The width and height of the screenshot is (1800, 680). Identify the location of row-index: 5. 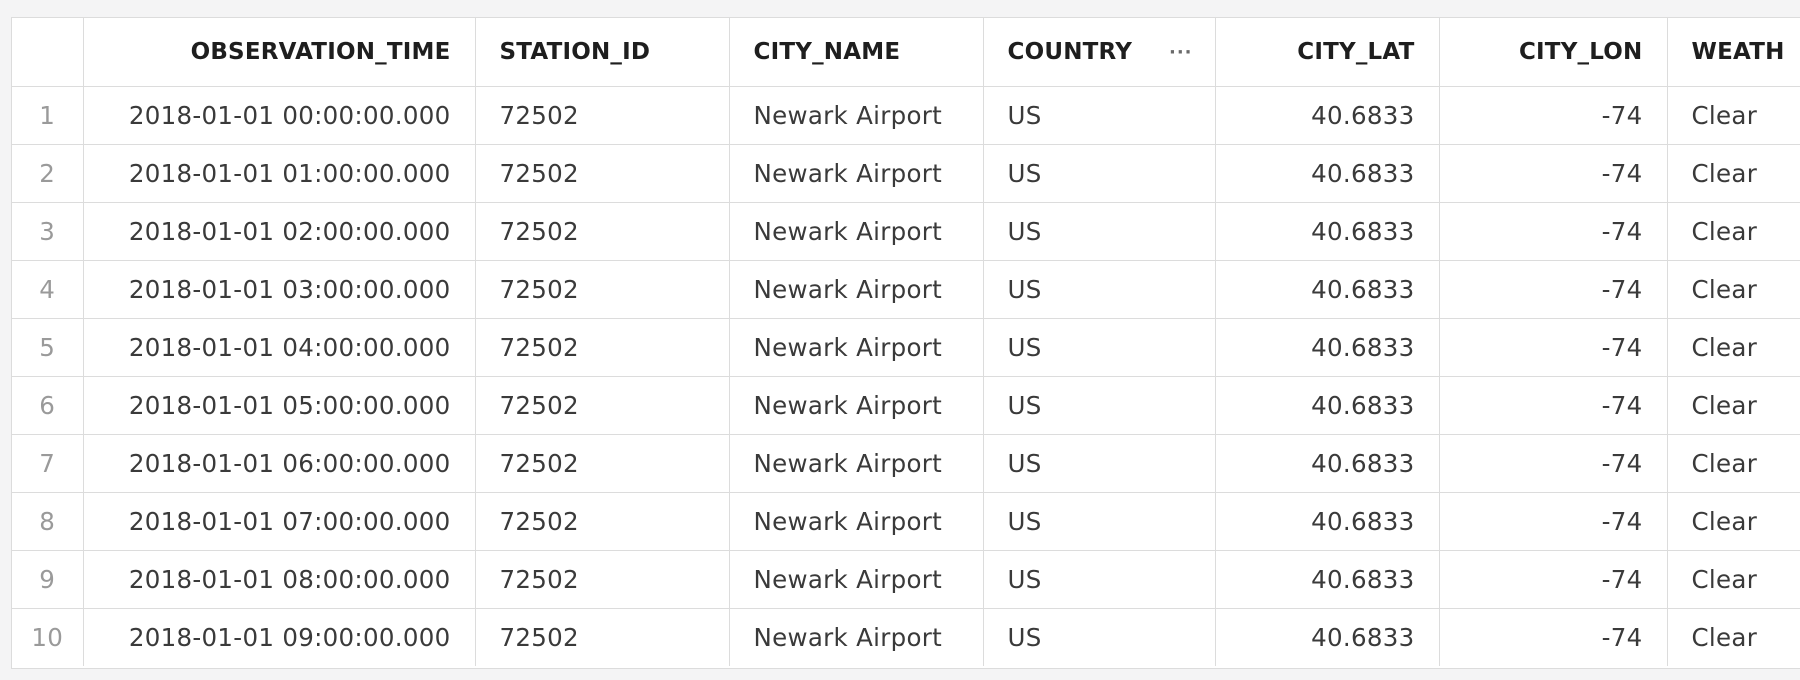
(48, 347).